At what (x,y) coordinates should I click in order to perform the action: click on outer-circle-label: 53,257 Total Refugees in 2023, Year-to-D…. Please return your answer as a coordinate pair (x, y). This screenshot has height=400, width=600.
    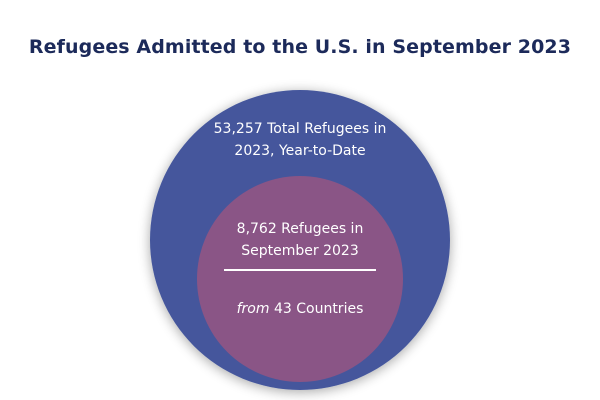
    Looking at the image, I should click on (300, 140).